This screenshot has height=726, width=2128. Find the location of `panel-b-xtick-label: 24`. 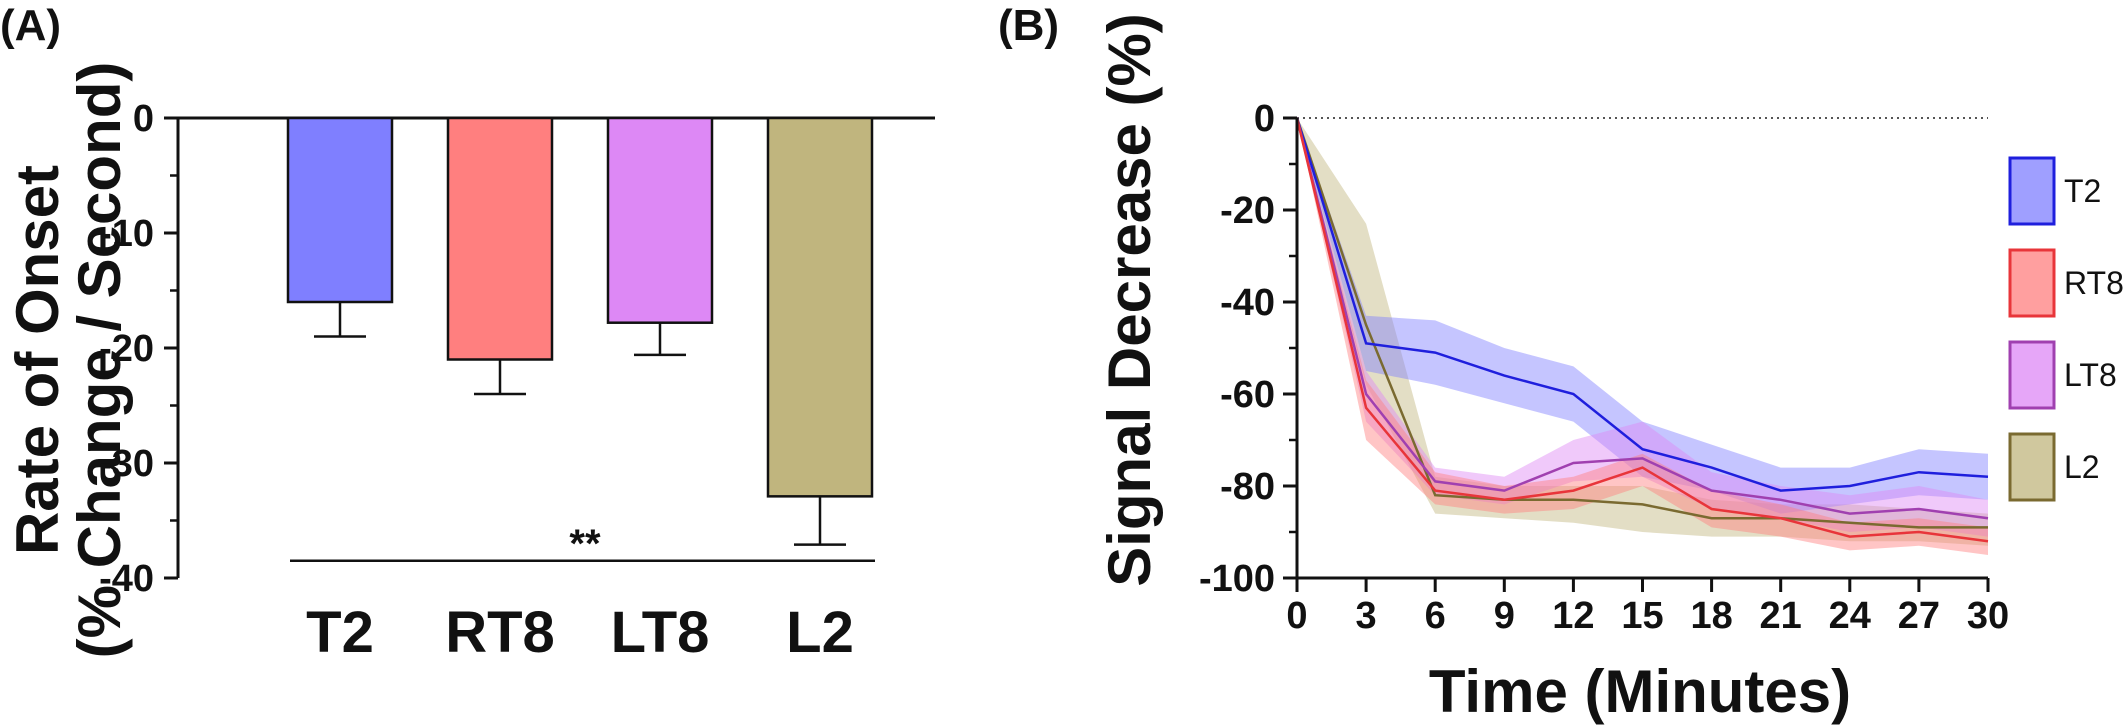

panel-b-xtick-label: 24 is located at coordinates (1850, 616).